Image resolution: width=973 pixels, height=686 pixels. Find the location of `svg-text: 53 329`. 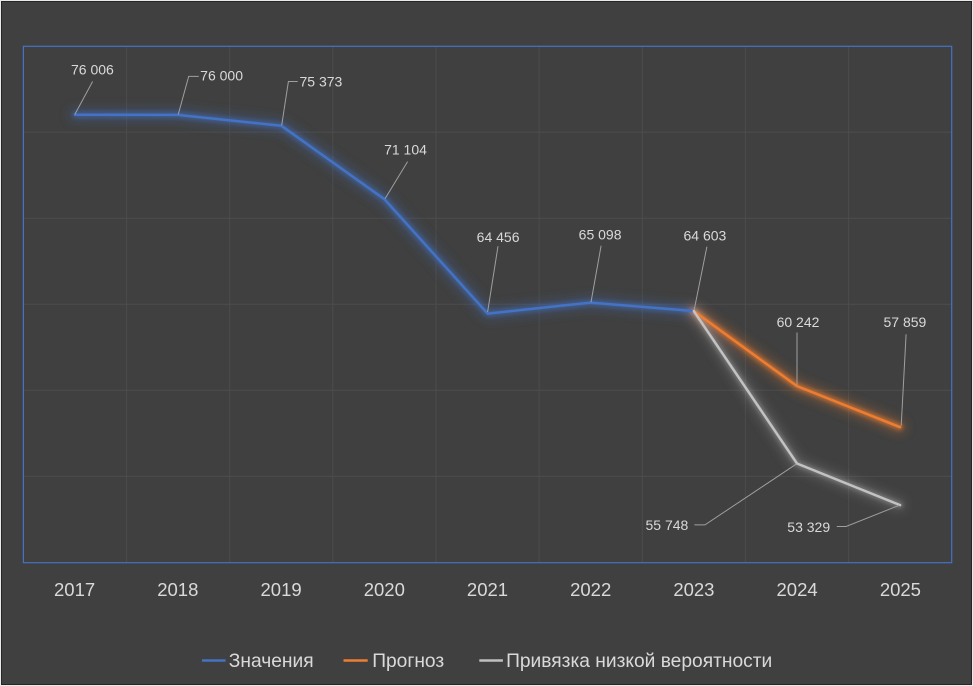

svg-text: 53 329 is located at coordinates (808, 527).